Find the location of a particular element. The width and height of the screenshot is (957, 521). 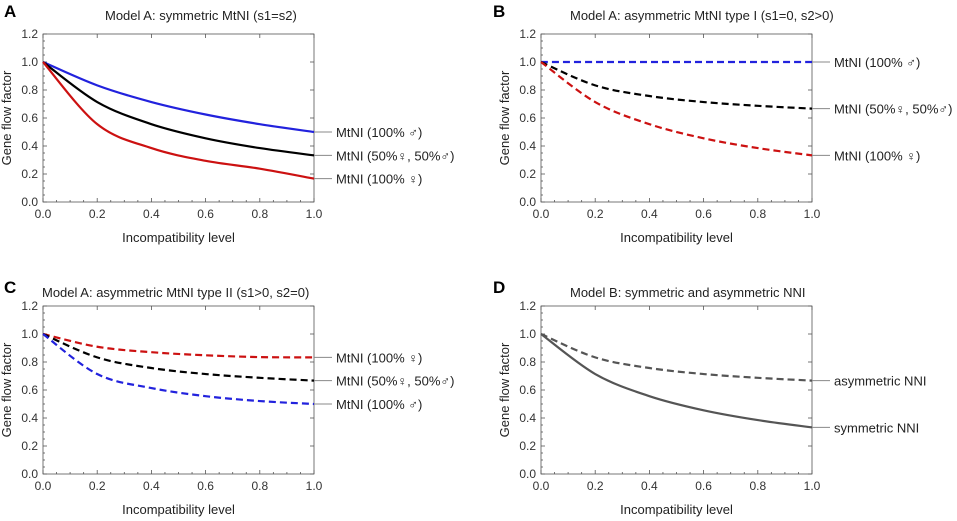

series-label-d-0: asymmetric NNI is located at coordinates (880, 381).